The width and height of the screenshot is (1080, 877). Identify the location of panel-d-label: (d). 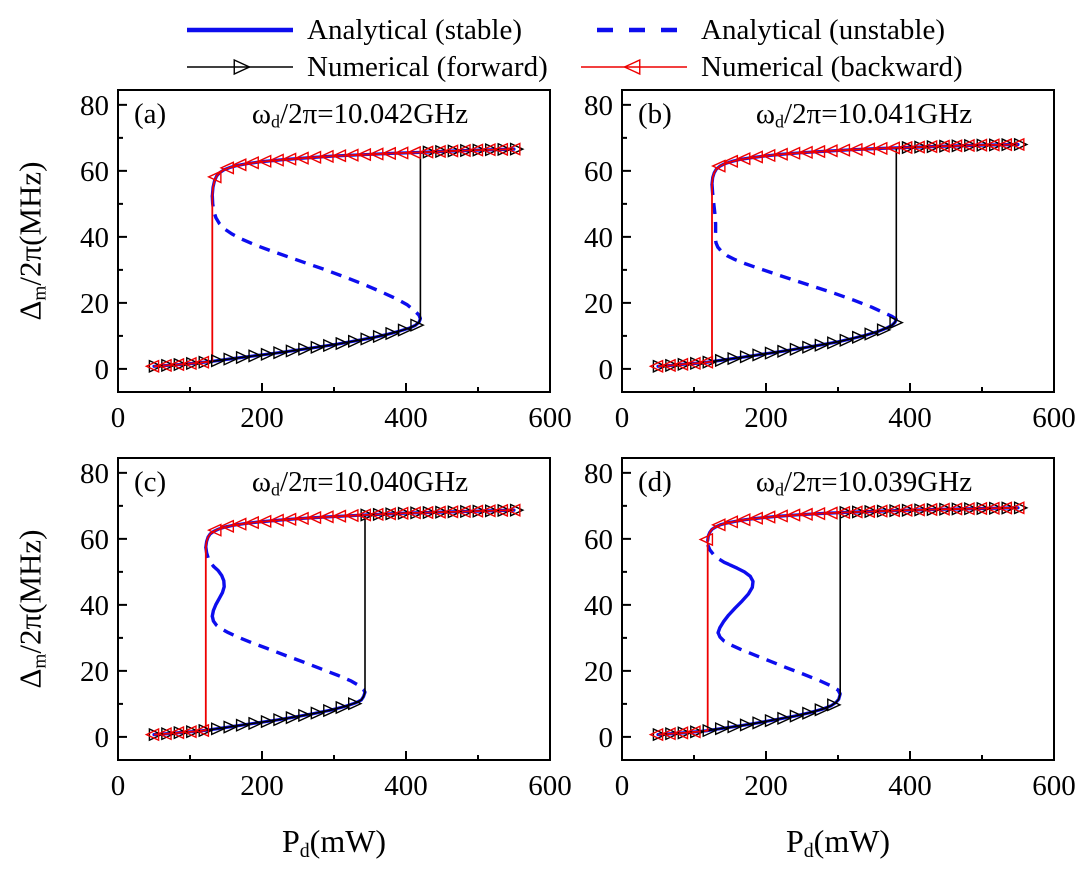
(655, 482).